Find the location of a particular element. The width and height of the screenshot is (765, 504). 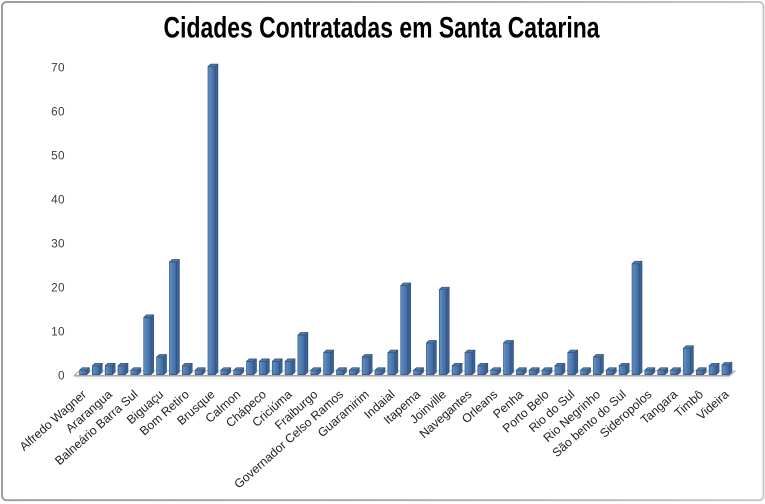

svg-text: 40 is located at coordinates (58, 200).